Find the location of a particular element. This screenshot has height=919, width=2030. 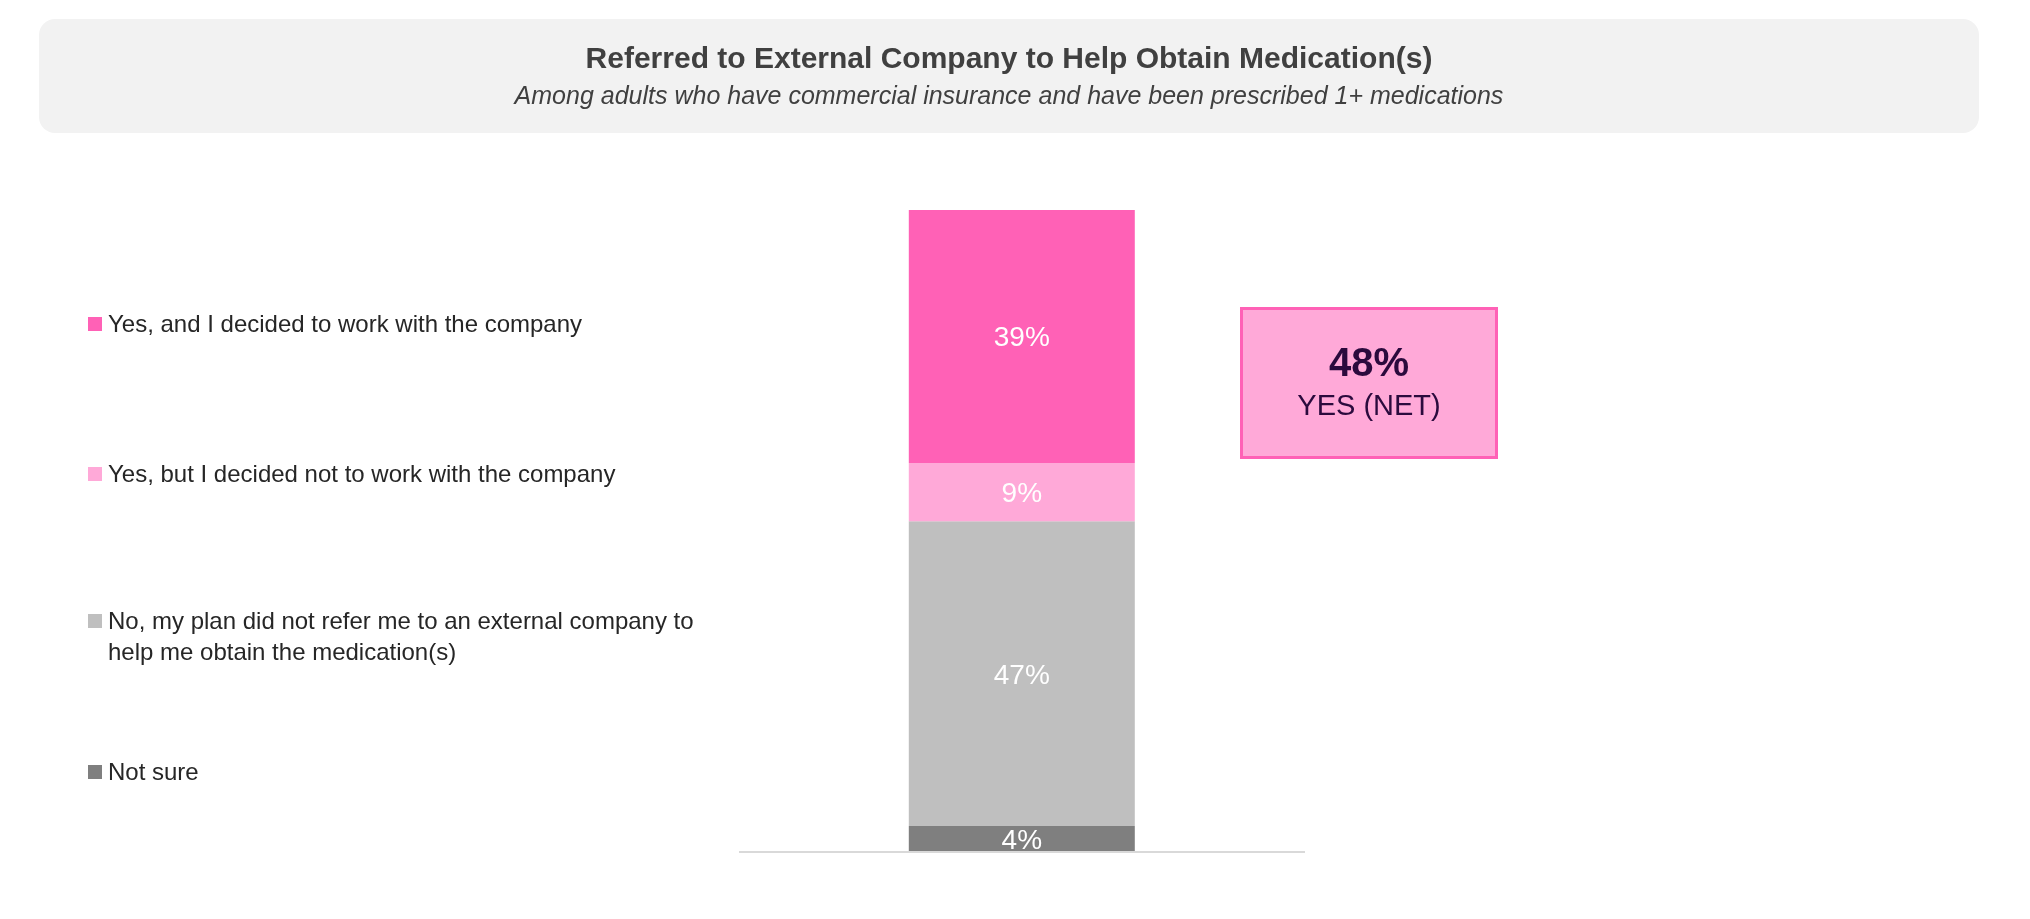

data-label: 39% is located at coordinates (1021, 337).